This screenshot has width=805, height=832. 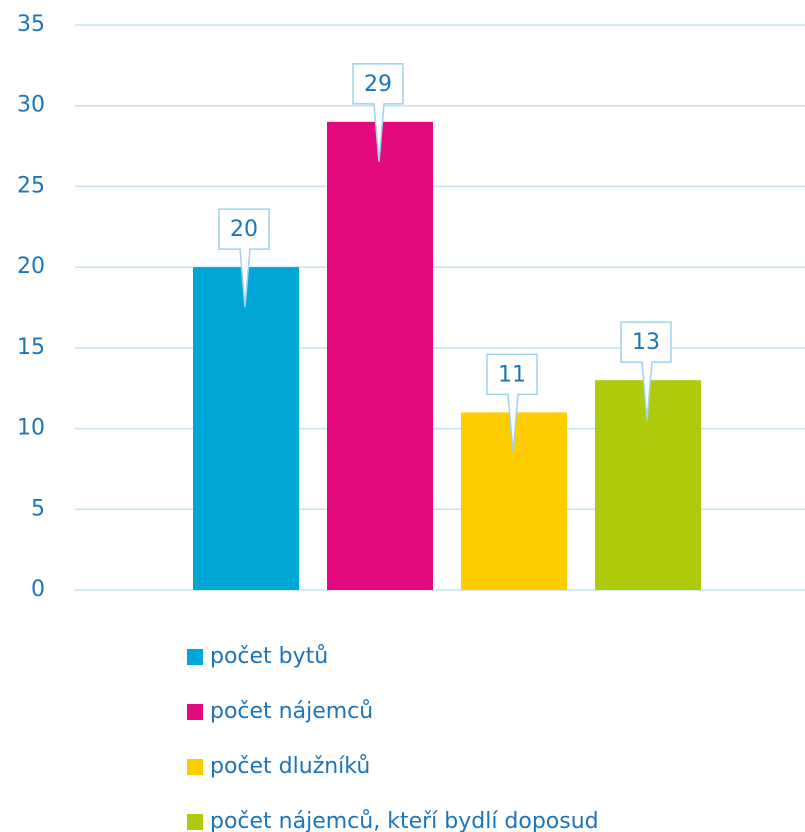 What do you see at coordinates (378, 84) in the screenshot?
I see `data-label: 29` at bounding box center [378, 84].